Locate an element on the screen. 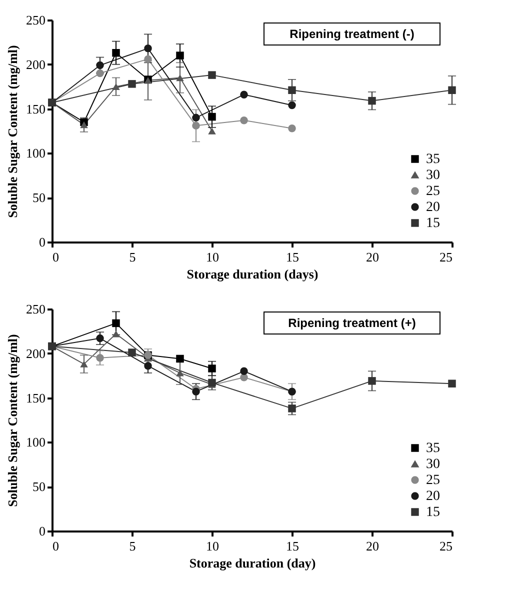 The width and height of the screenshot is (512, 605). annotation: Ripening treatment (-) is located at coordinates (352, 34).